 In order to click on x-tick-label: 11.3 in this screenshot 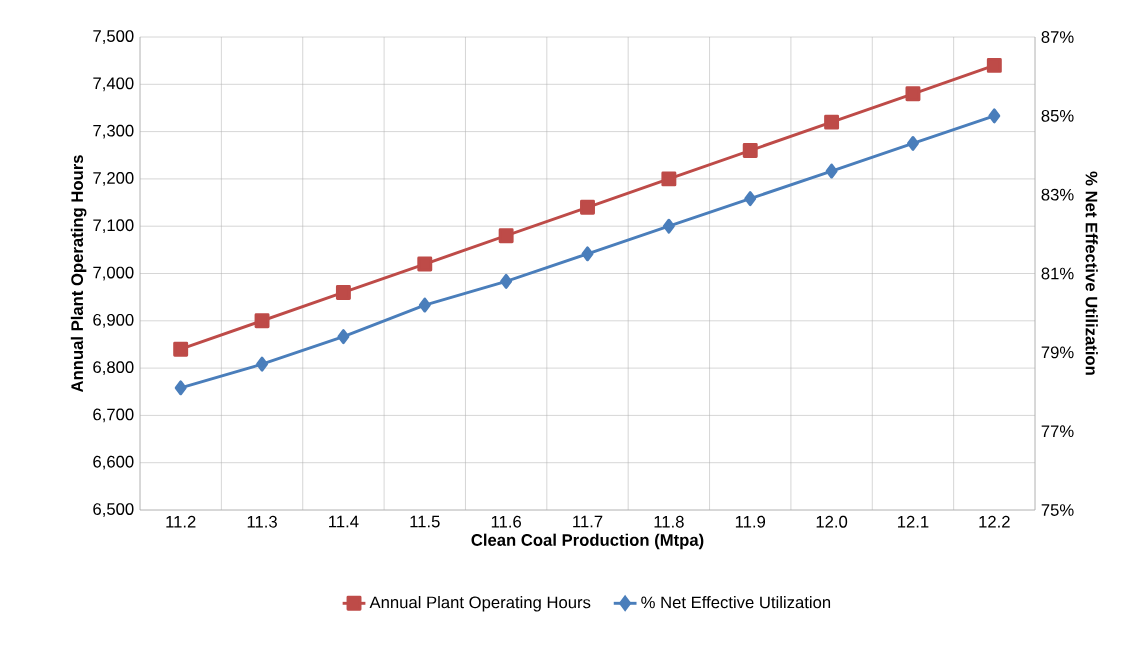, I will do `click(262, 521)`.